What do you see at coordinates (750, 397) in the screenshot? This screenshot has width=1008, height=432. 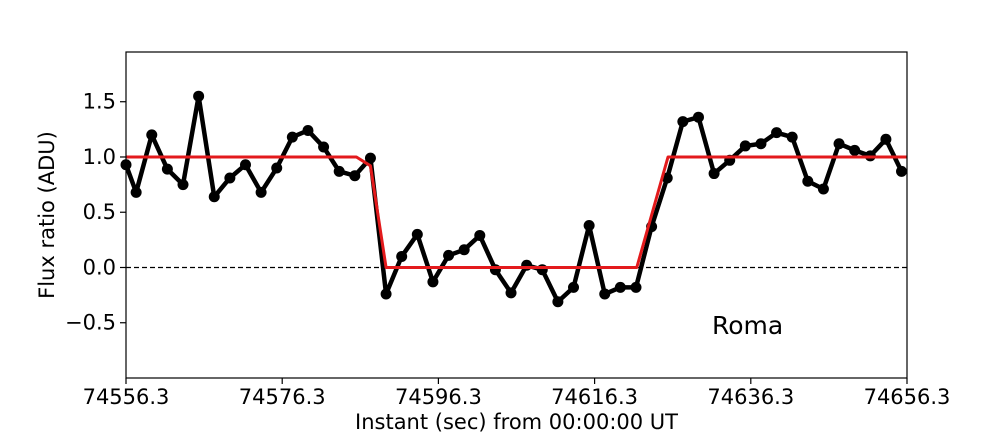 I see `x-tick-label: 74636.3` at bounding box center [750, 397].